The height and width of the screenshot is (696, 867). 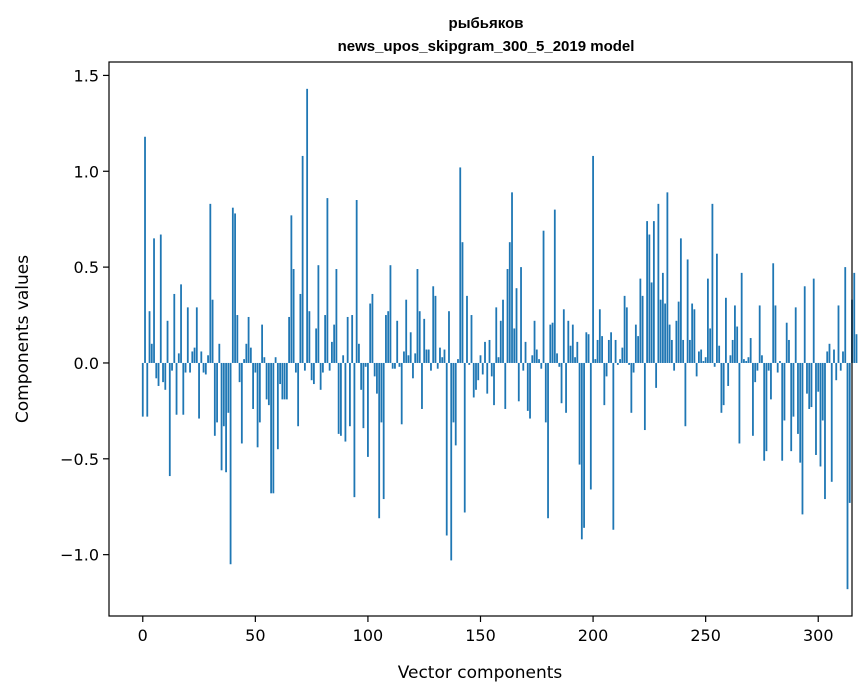 I want to click on y-tick-label: −1.0, so click(x=79, y=555).